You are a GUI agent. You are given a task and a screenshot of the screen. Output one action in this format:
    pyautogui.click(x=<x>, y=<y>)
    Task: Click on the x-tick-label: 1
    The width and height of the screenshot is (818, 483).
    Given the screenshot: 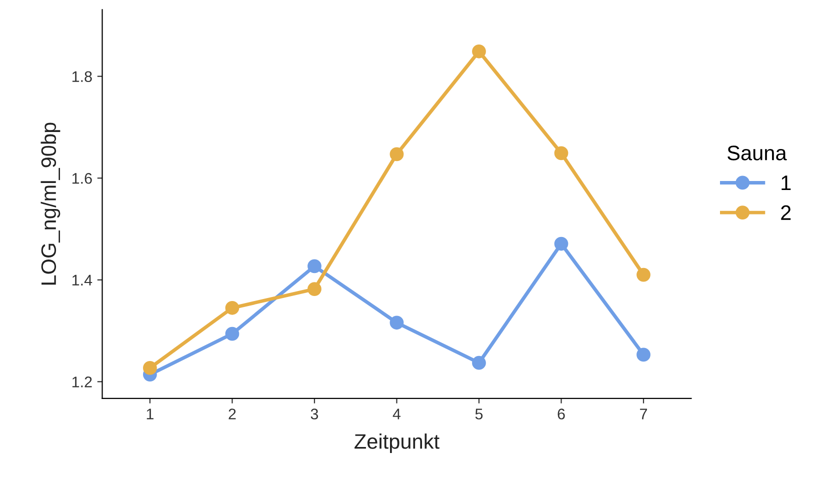 What is the action you would take?
    pyautogui.click(x=150, y=414)
    